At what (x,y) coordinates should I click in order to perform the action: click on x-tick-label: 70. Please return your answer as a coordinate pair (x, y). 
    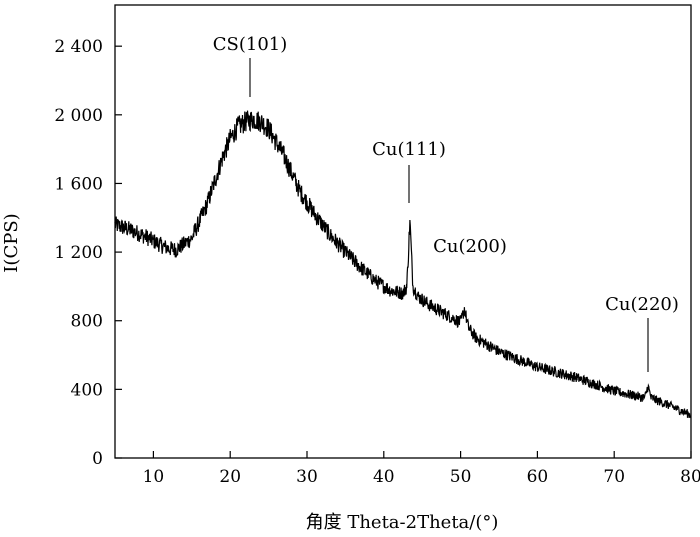
    Looking at the image, I should click on (614, 477).